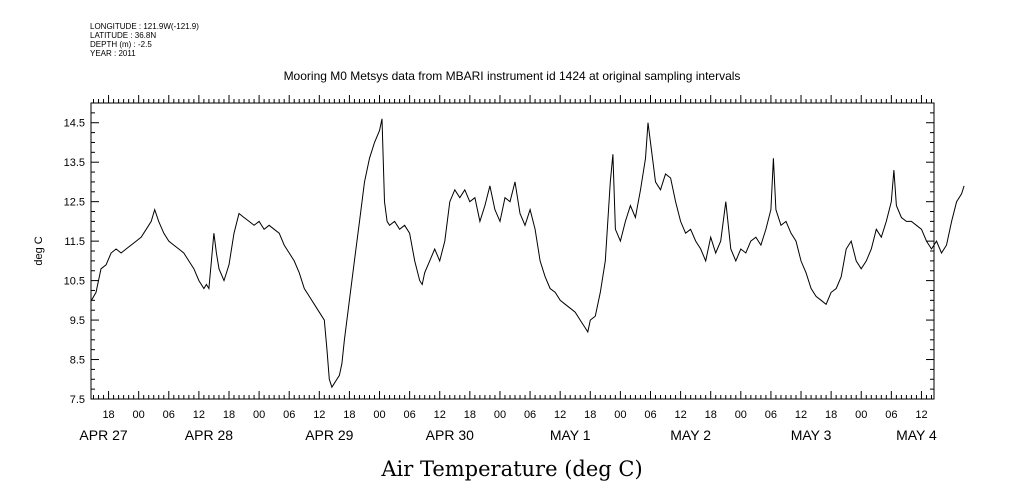  I want to click on year-text: YEAR : 2011, so click(113, 53).